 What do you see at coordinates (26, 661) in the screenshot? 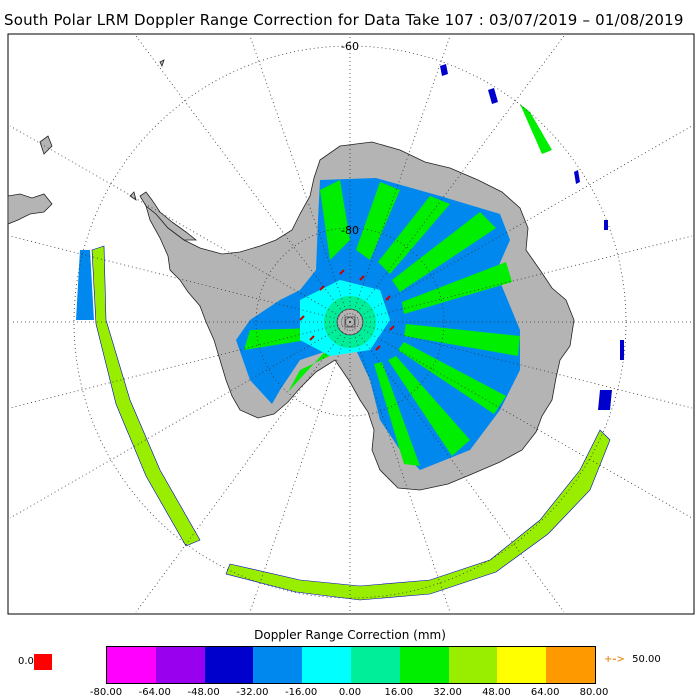
I see `nodata-label: 0.0` at bounding box center [26, 661].